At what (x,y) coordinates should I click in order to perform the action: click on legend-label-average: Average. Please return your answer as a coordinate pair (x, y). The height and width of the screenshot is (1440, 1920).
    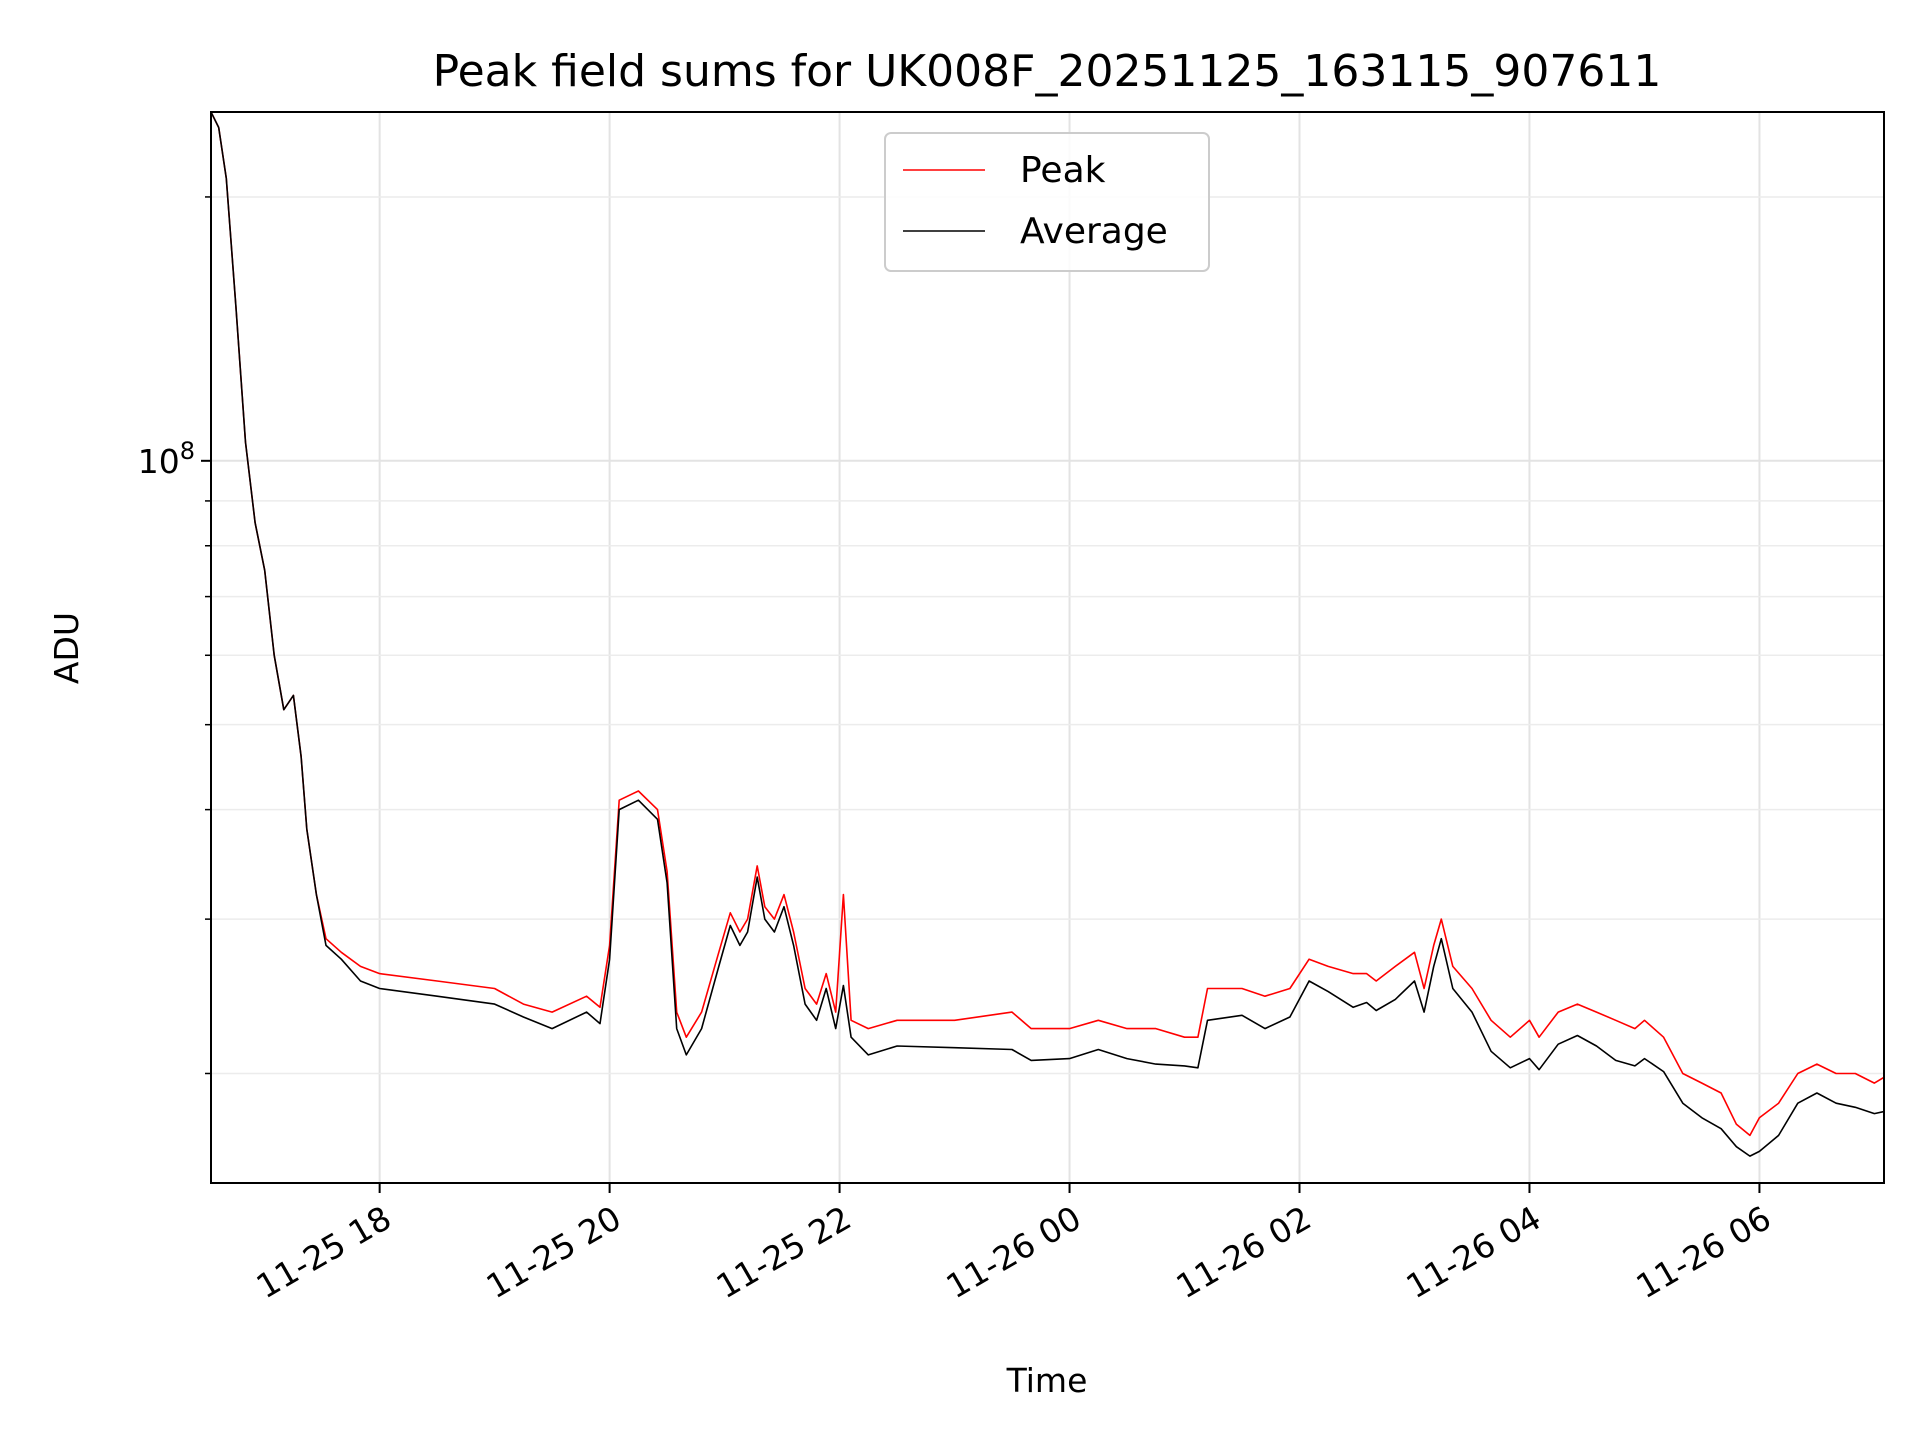
    Looking at the image, I should click on (1094, 231).